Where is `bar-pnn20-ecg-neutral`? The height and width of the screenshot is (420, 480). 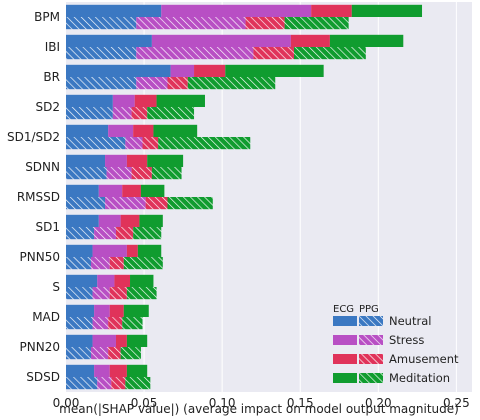
bar-pnn20-ecg-neutral is located at coordinates (79, 340).